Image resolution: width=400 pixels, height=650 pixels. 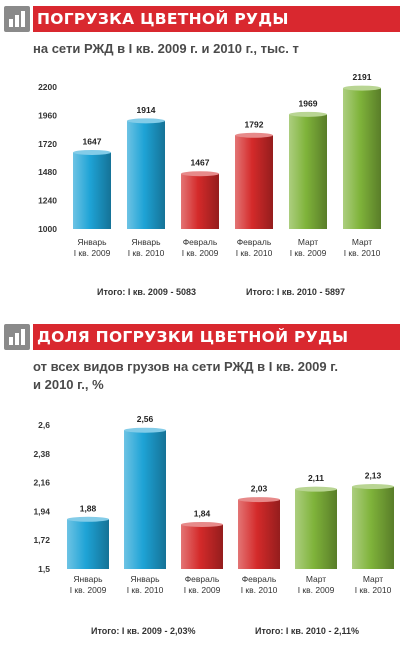 I want to click on y-tick-label: 1240, so click(x=47, y=201).